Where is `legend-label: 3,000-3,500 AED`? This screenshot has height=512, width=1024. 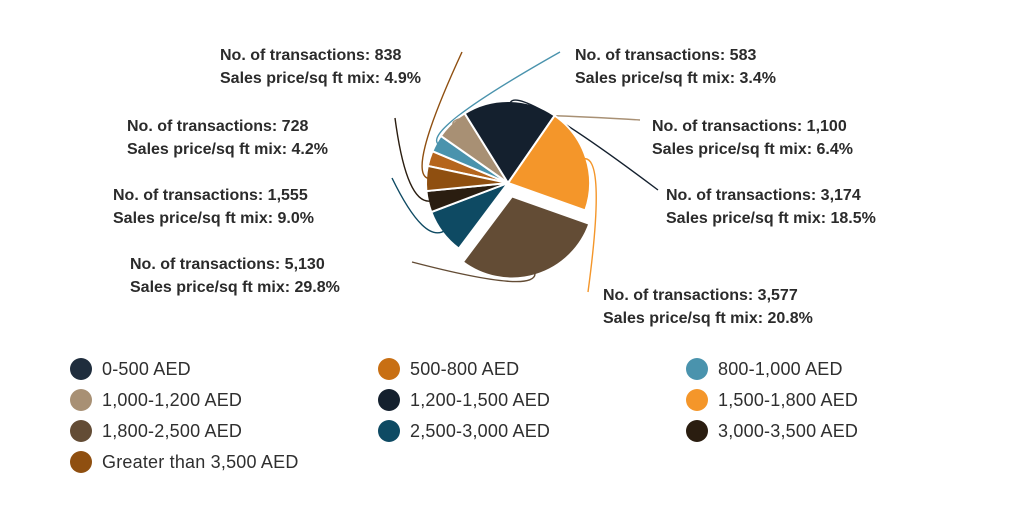 legend-label: 3,000-3,500 AED is located at coordinates (788, 430).